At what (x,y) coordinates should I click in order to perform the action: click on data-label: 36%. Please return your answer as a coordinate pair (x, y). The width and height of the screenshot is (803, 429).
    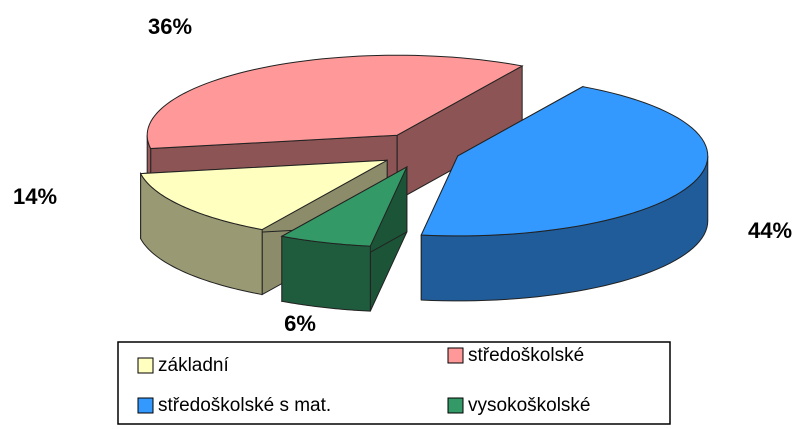
    Looking at the image, I should click on (170, 26).